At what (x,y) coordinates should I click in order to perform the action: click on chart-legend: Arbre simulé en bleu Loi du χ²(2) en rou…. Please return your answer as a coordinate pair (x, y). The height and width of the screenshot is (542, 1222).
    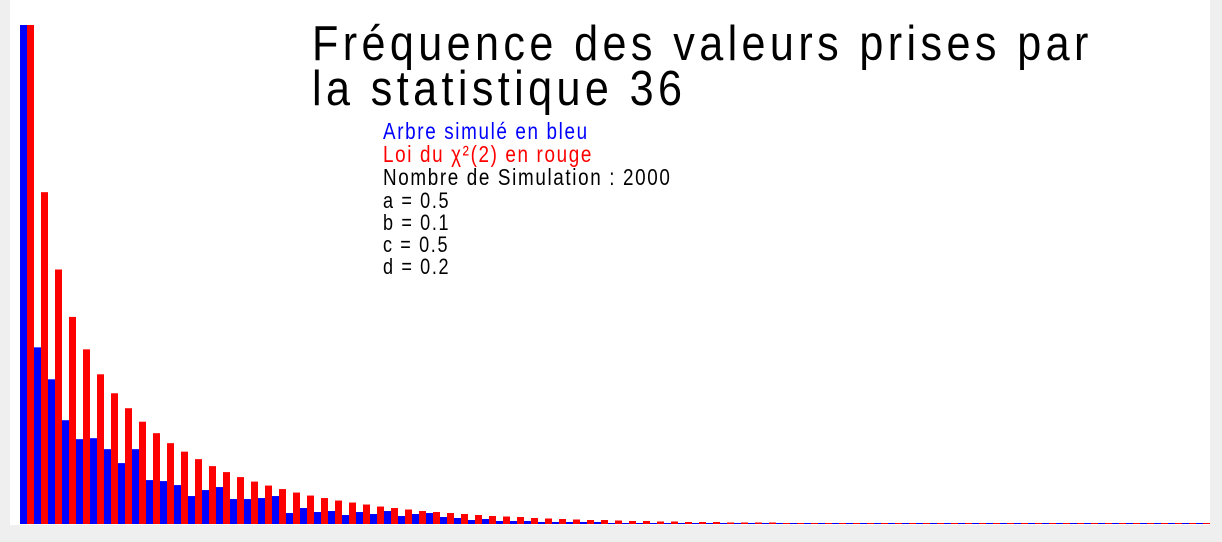
    Looking at the image, I should click on (527, 154).